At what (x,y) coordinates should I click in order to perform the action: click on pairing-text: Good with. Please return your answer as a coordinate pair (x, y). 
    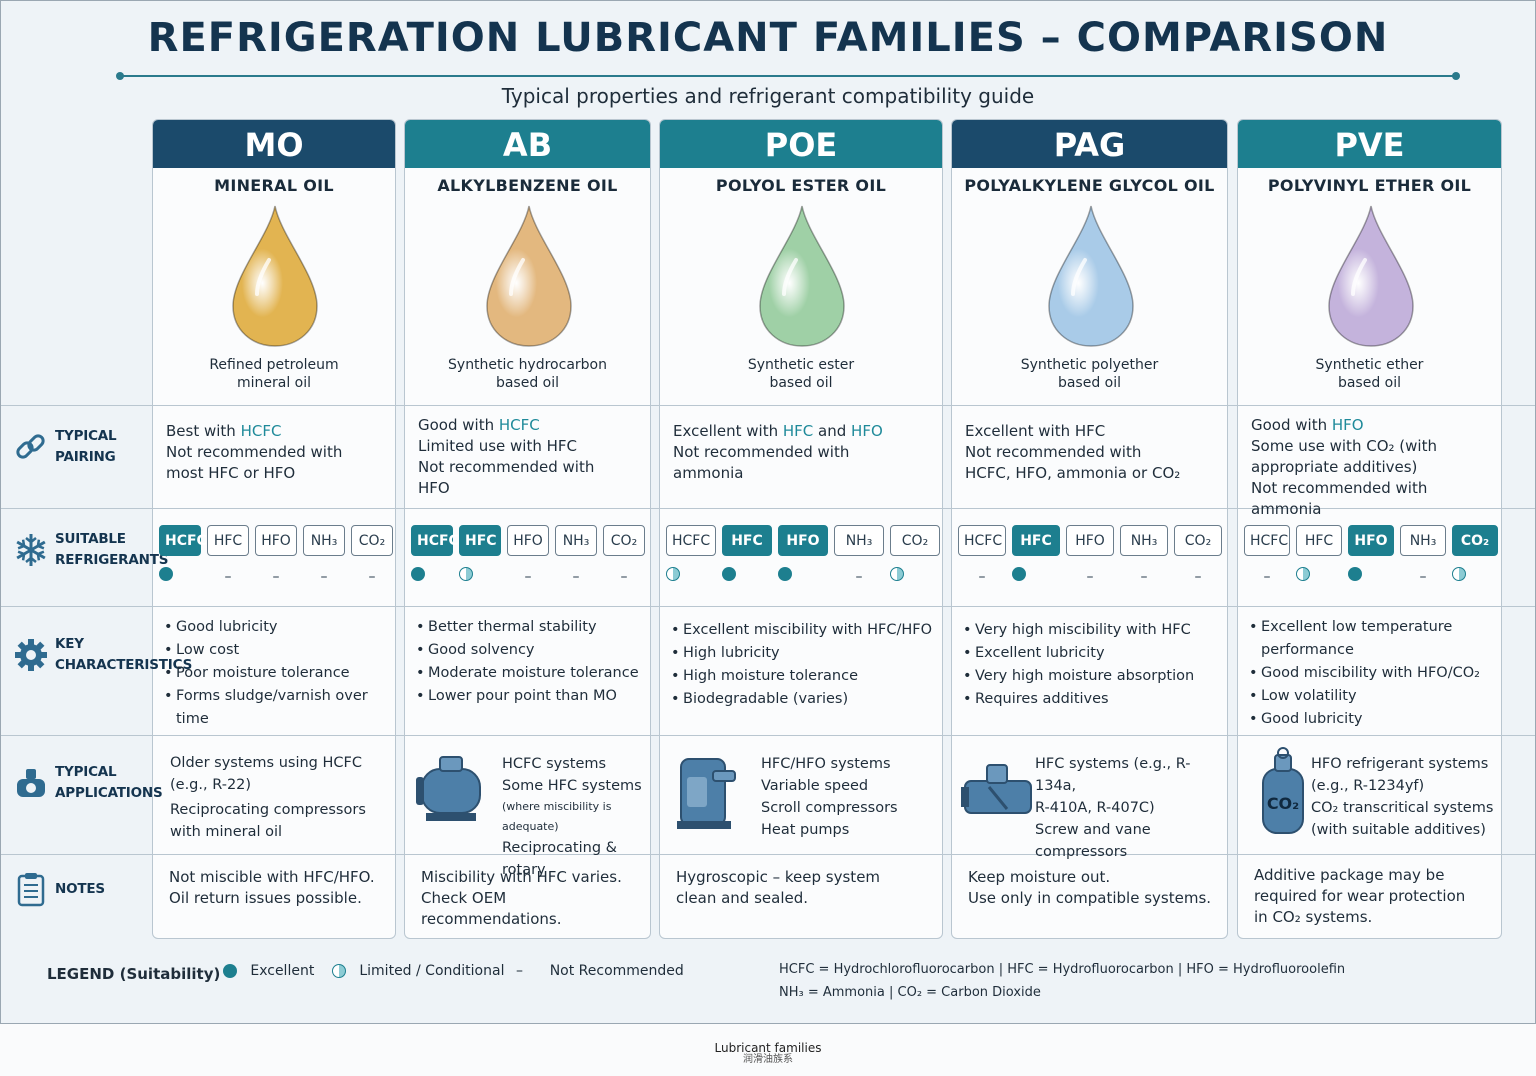
    Looking at the image, I should click on (458, 425).